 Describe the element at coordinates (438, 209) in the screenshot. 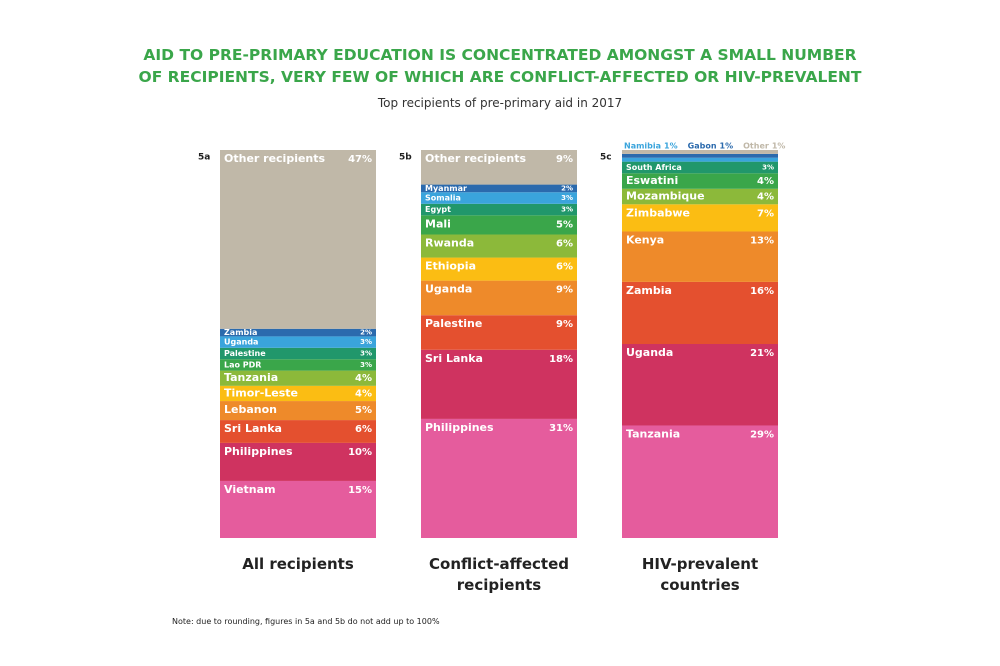

I see `segment-label: Egypt` at that location.